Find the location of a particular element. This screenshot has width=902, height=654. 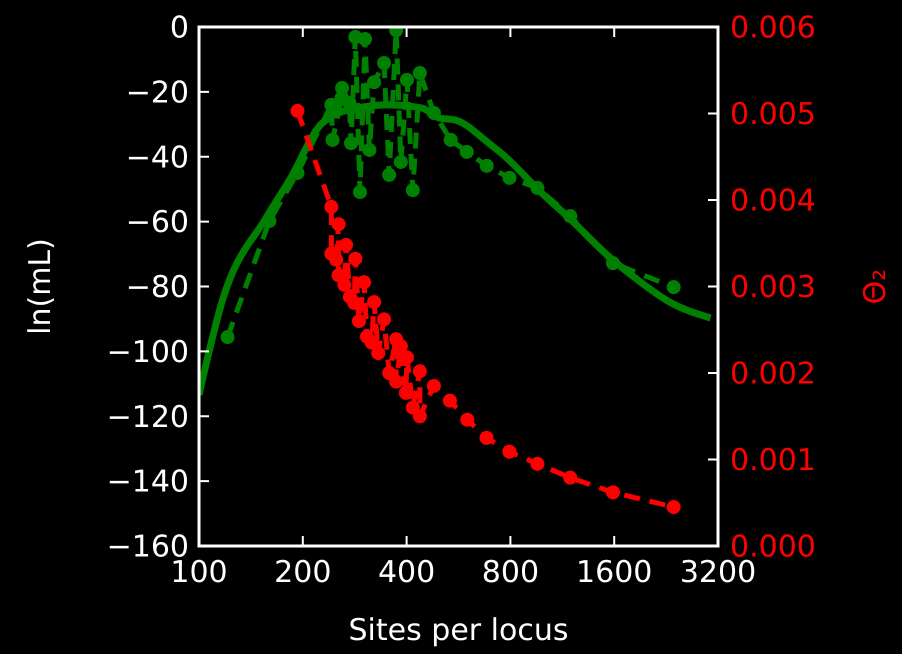

y-axis-title: ln(mL) is located at coordinates (40, 286).